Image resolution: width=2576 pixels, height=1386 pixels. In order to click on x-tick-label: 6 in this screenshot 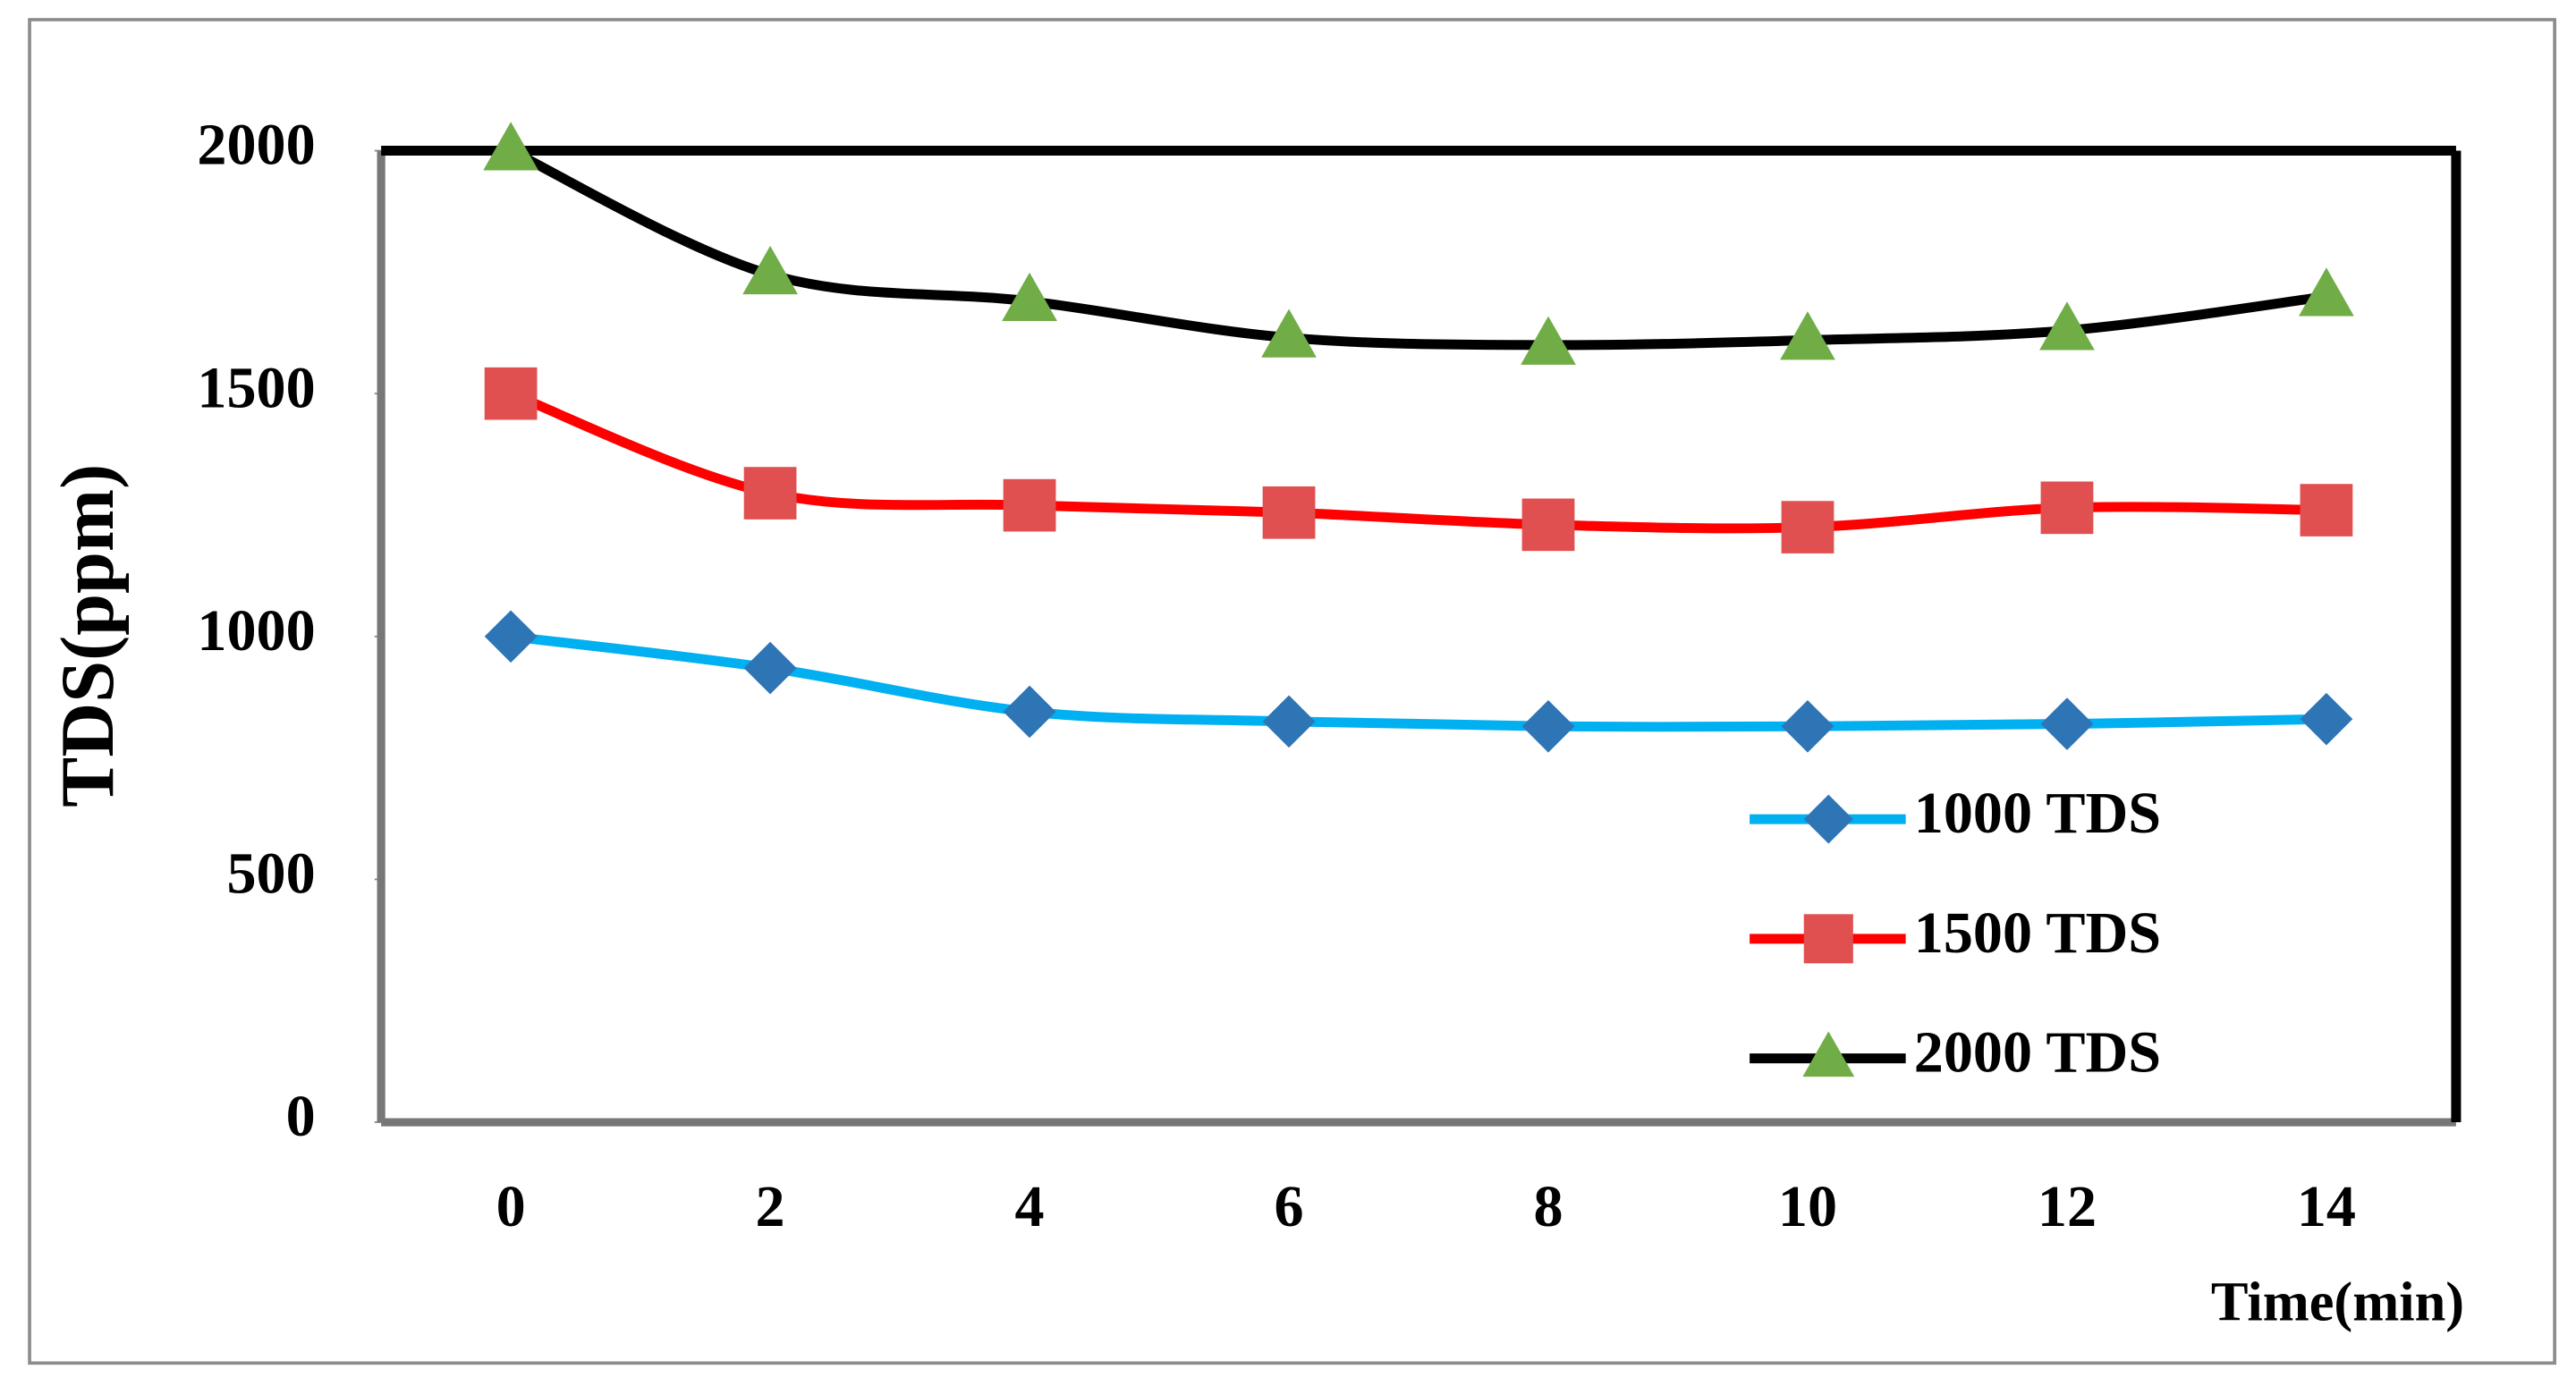, I will do `click(1289, 1206)`.